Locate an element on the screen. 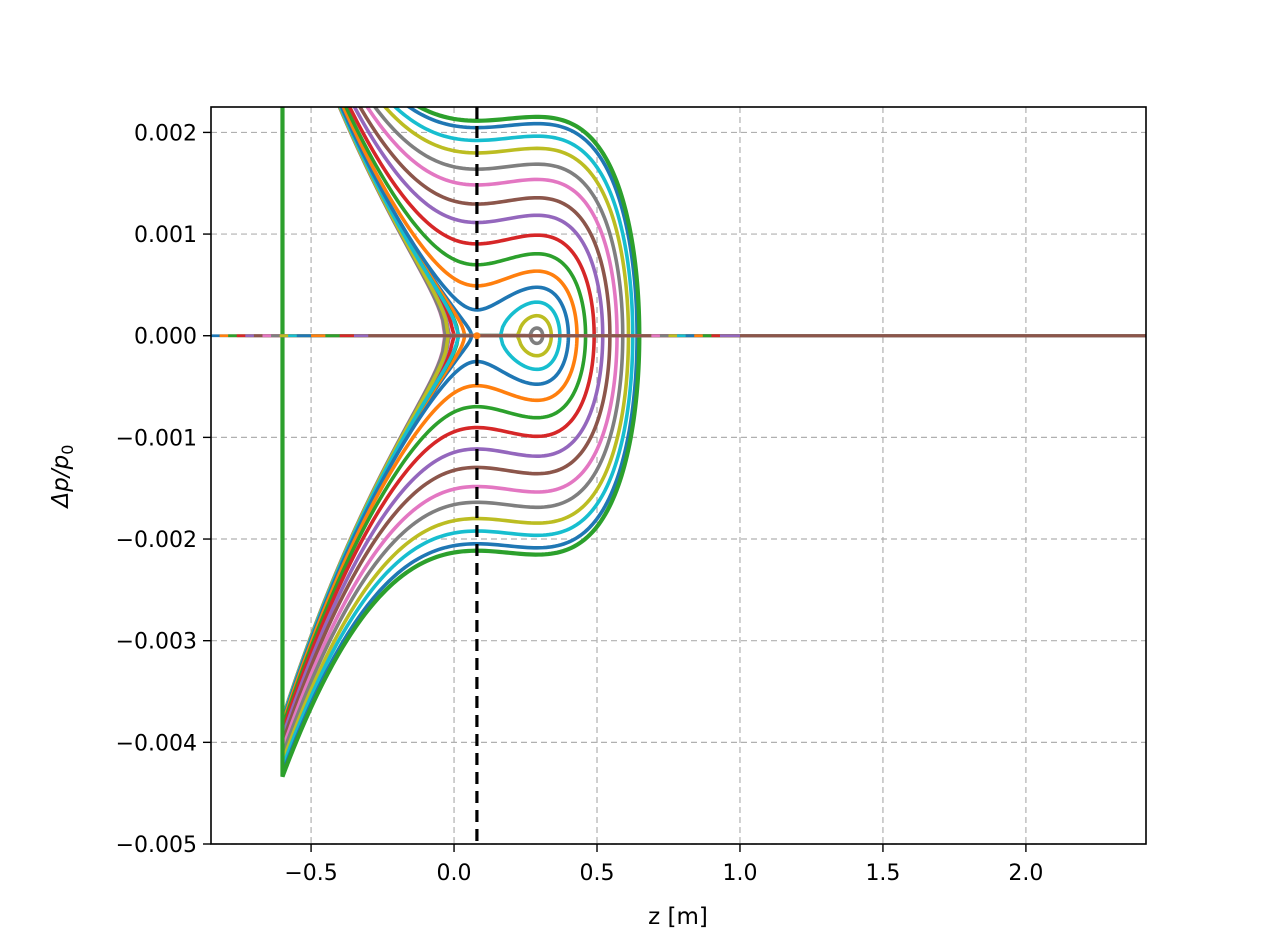 The width and height of the screenshot is (1264, 946). y-tick-label: −0.005 is located at coordinates (156, 845).